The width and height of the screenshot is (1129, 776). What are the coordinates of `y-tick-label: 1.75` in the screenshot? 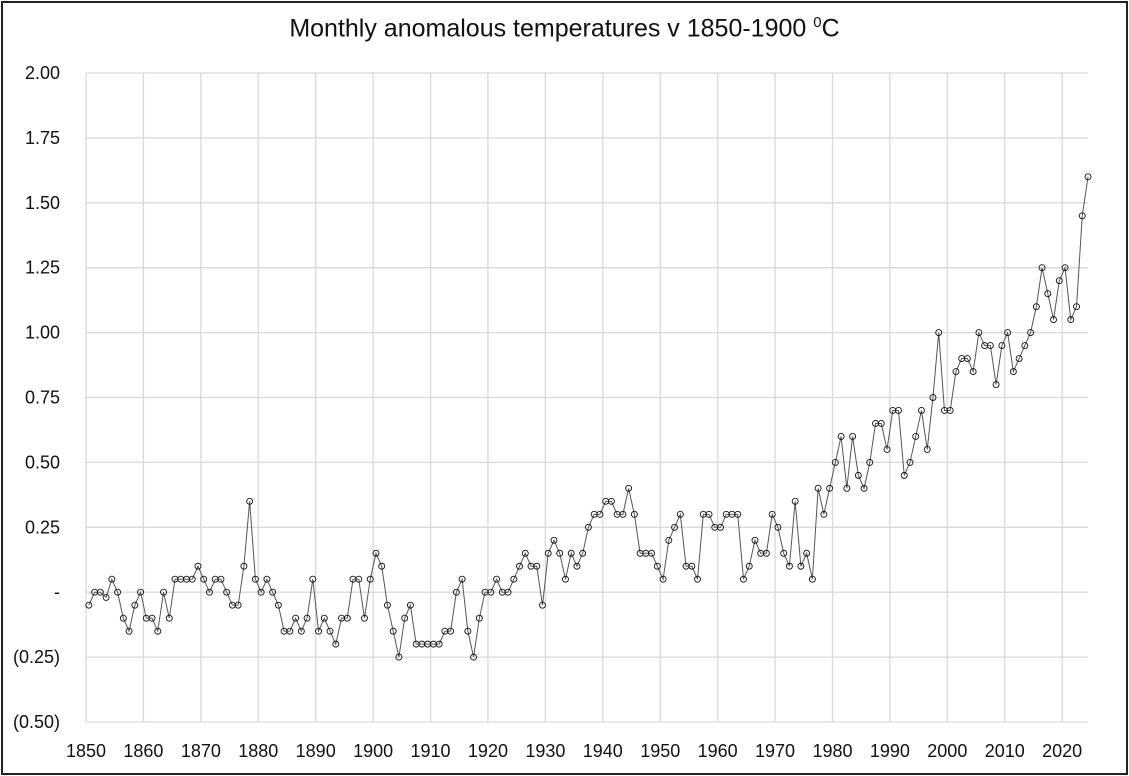 It's located at (42, 138).